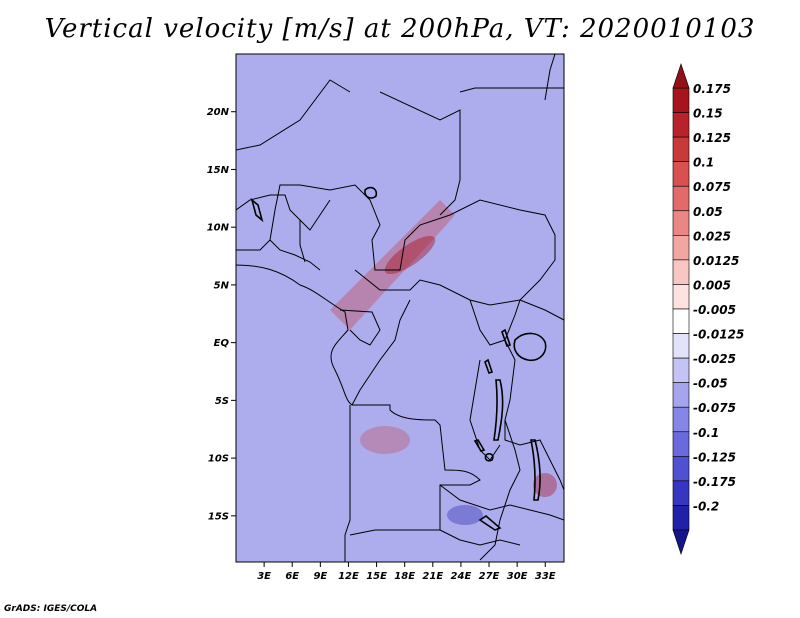 The height and width of the screenshot is (618, 800). What do you see at coordinates (222, 343) in the screenshot?
I see `lat-tick-label: EQ` at bounding box center [222, 343].